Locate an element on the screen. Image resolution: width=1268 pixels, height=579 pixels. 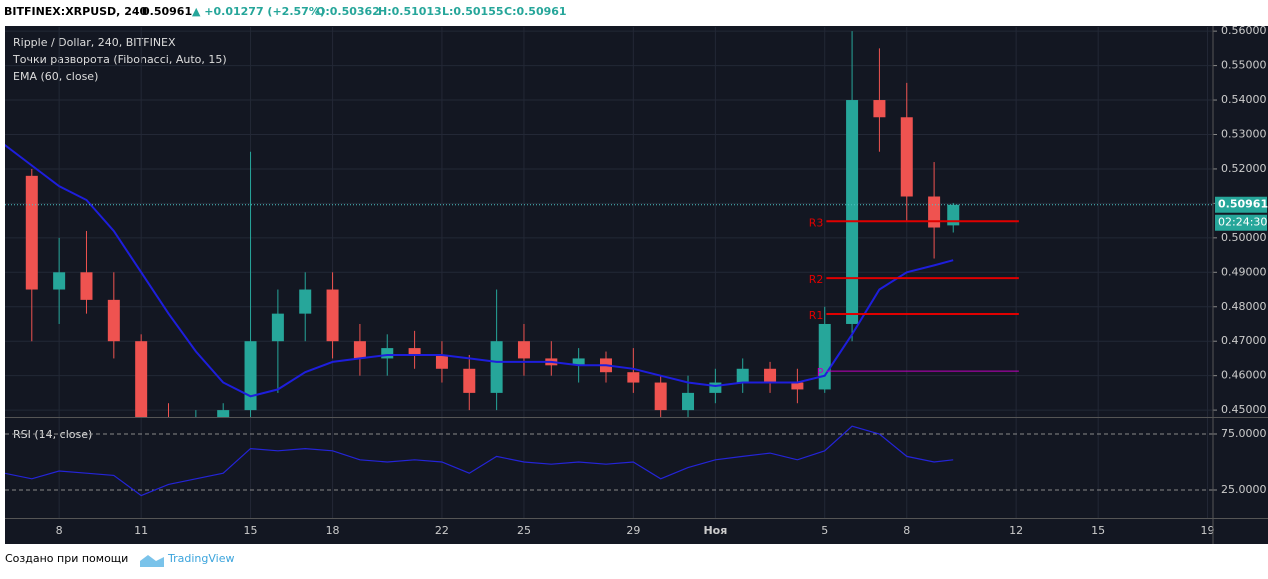
y-tick-label: 0.49000 is located at coordinates (1244, 271).